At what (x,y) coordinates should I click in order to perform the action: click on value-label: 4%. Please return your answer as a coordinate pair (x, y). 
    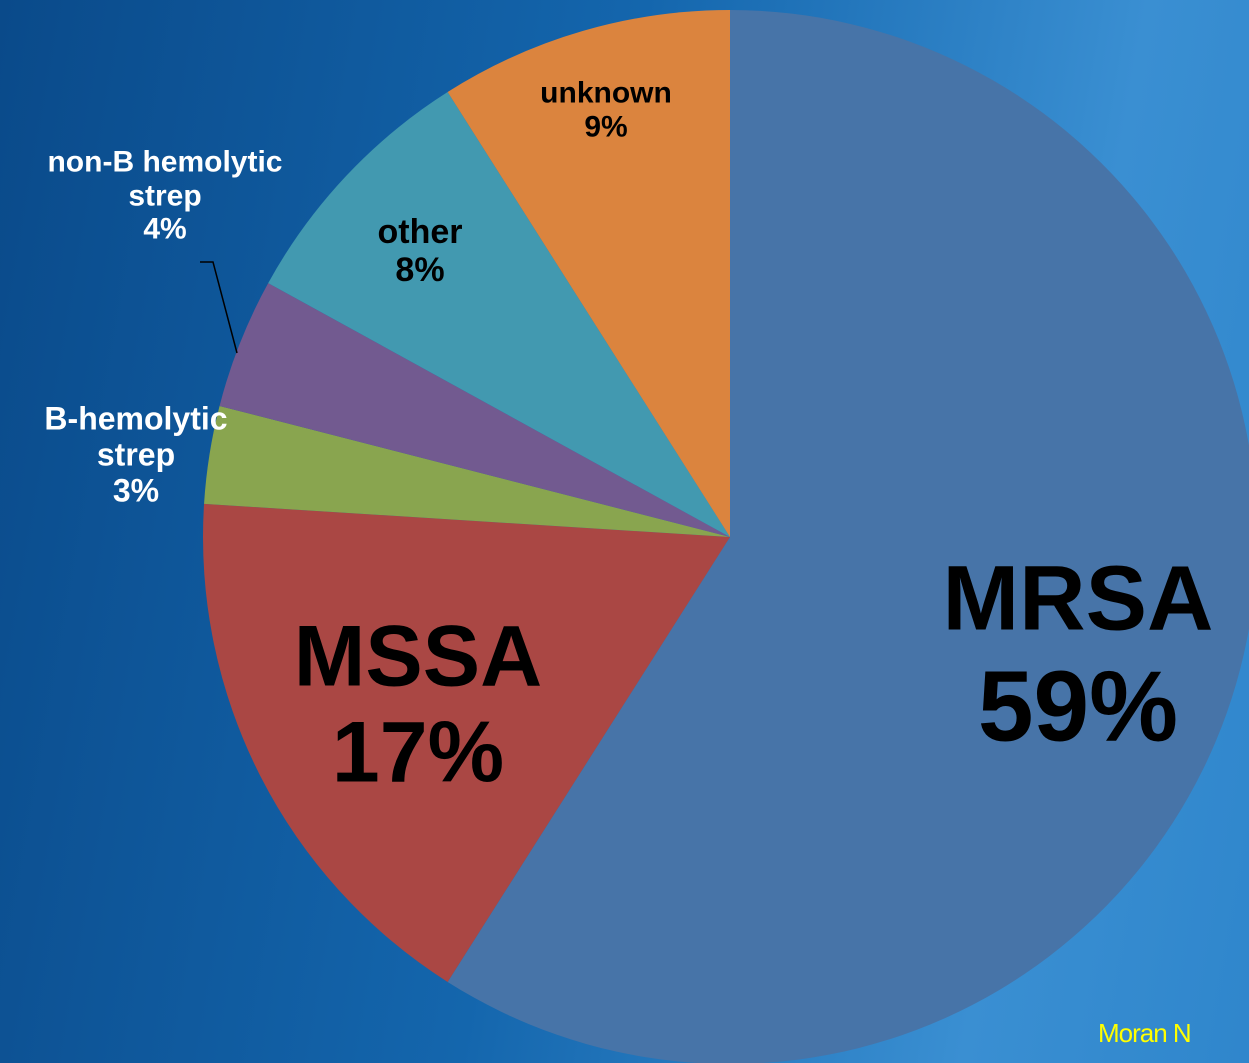
    Looking at the image, I should click on (165, 229).